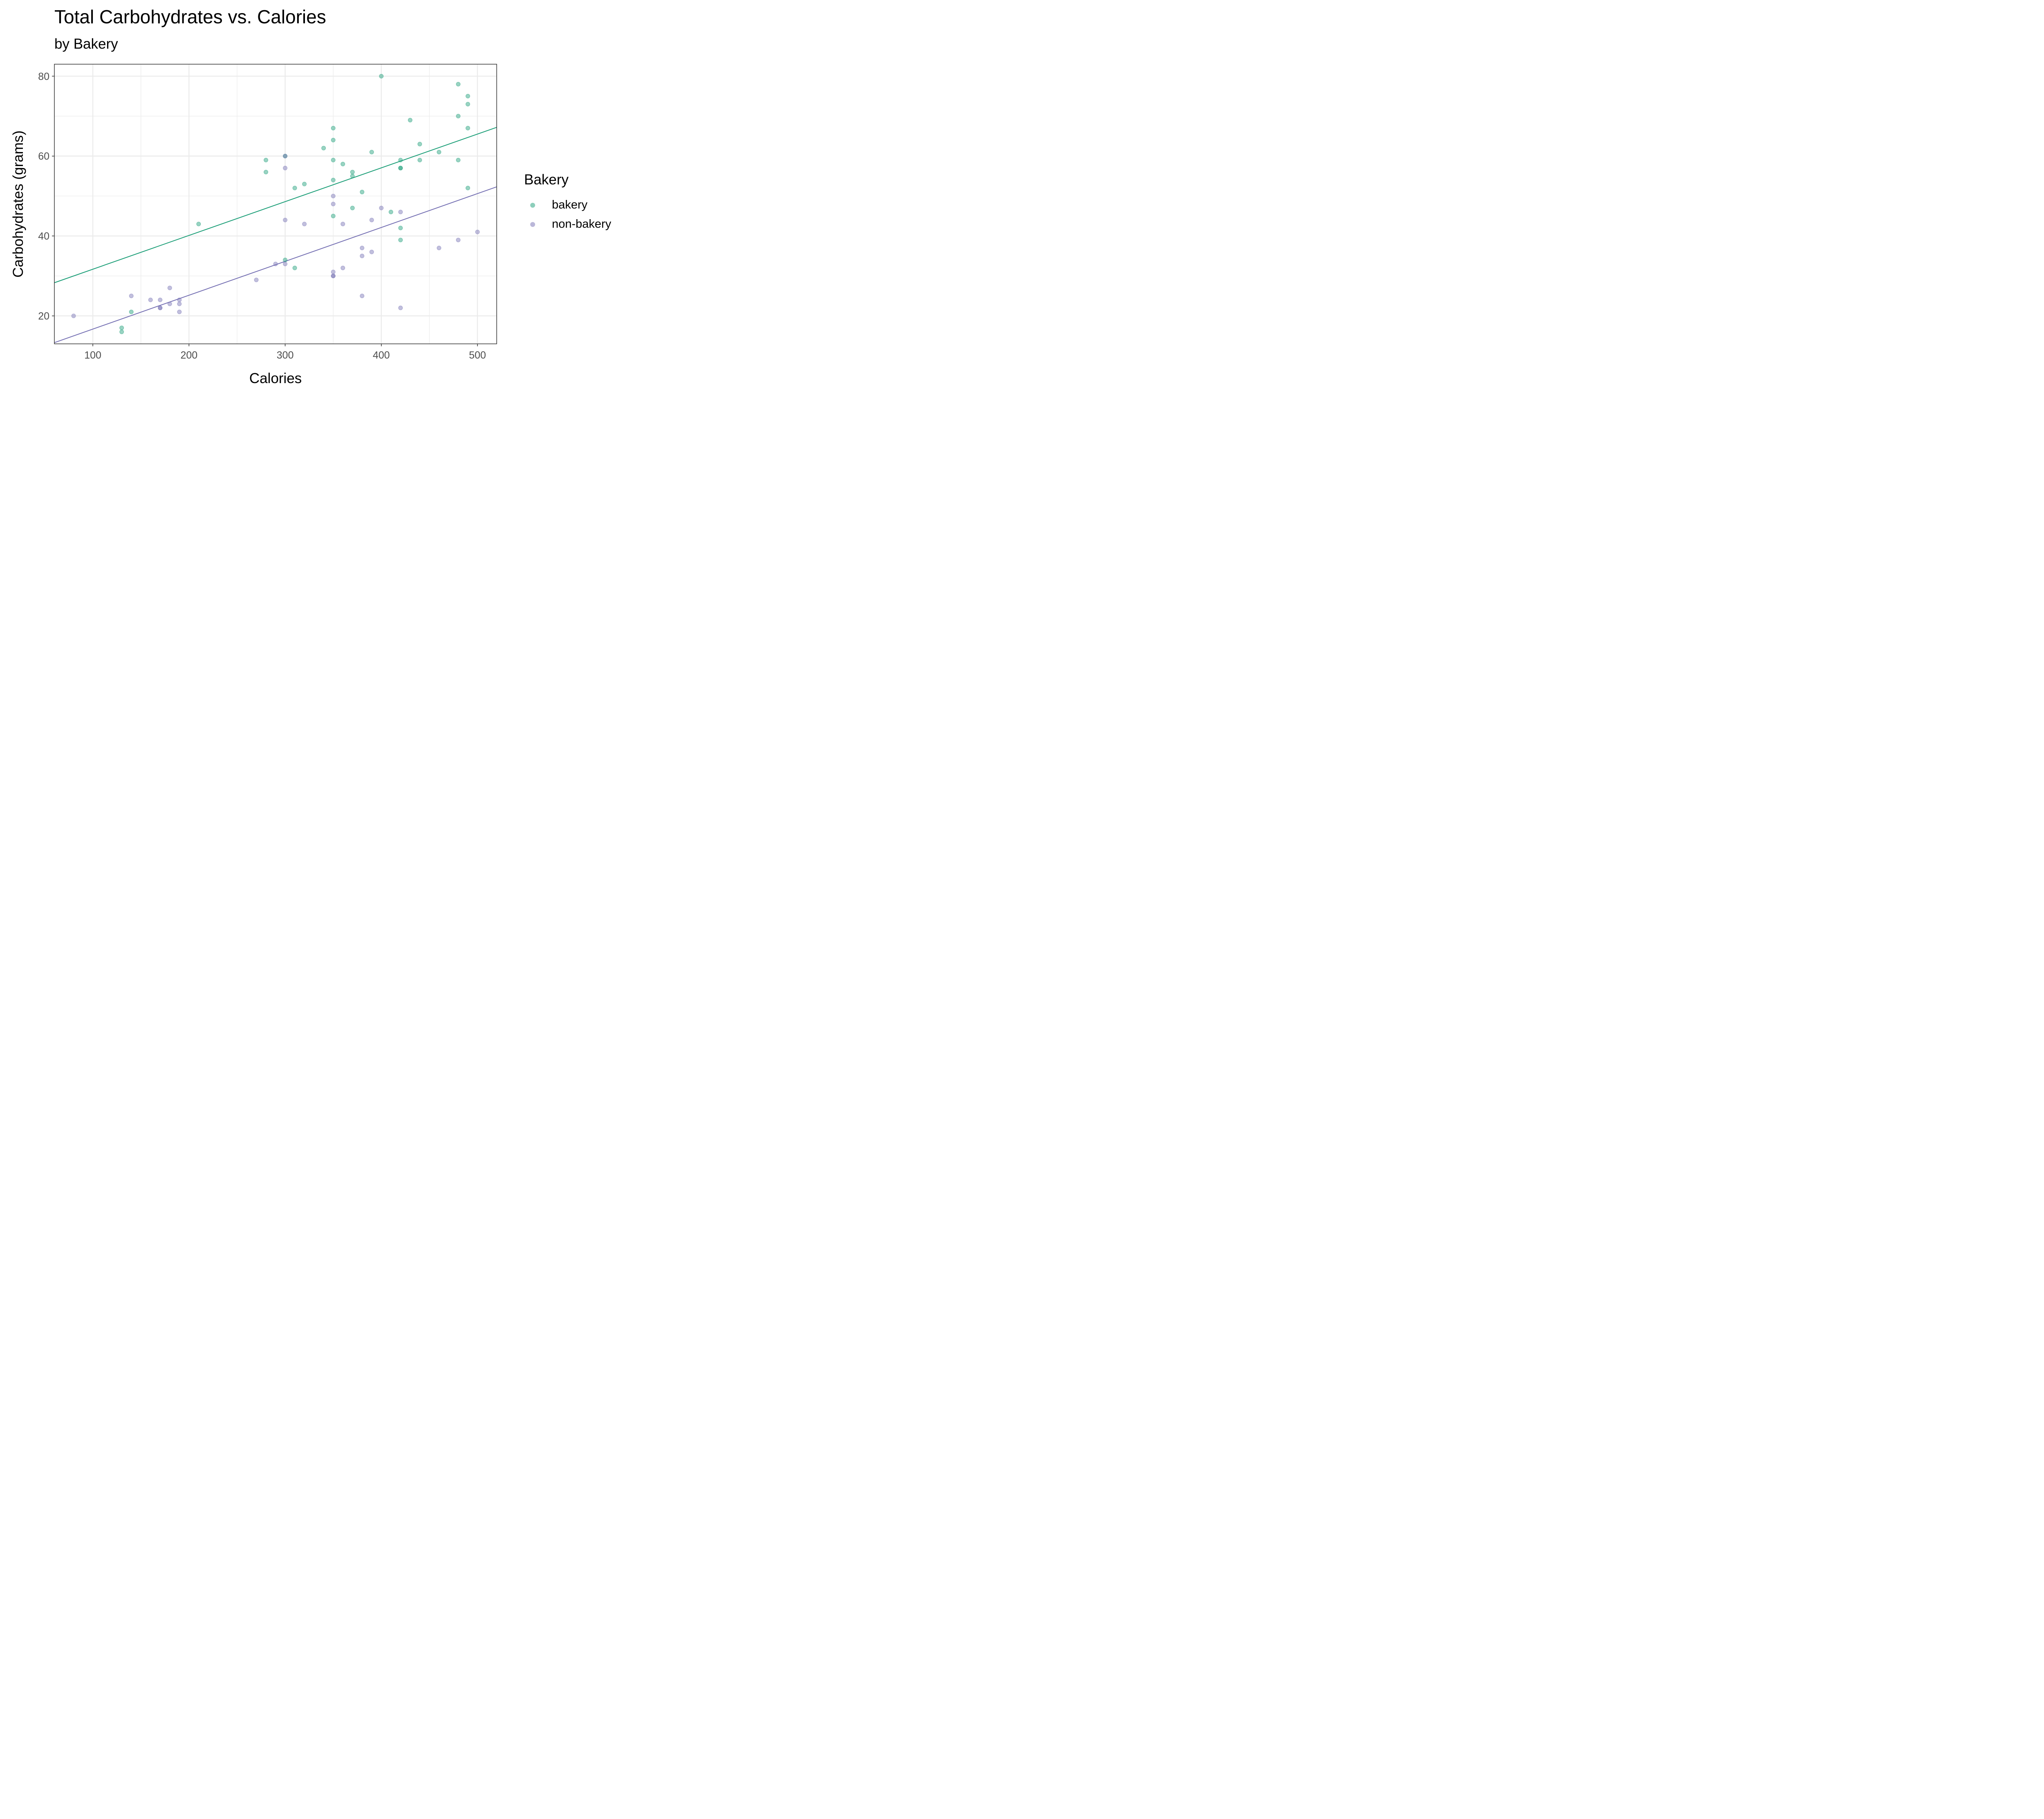 This screenshot has height=1819, width=2044. I want to click on grid-major, so click(276, 204).